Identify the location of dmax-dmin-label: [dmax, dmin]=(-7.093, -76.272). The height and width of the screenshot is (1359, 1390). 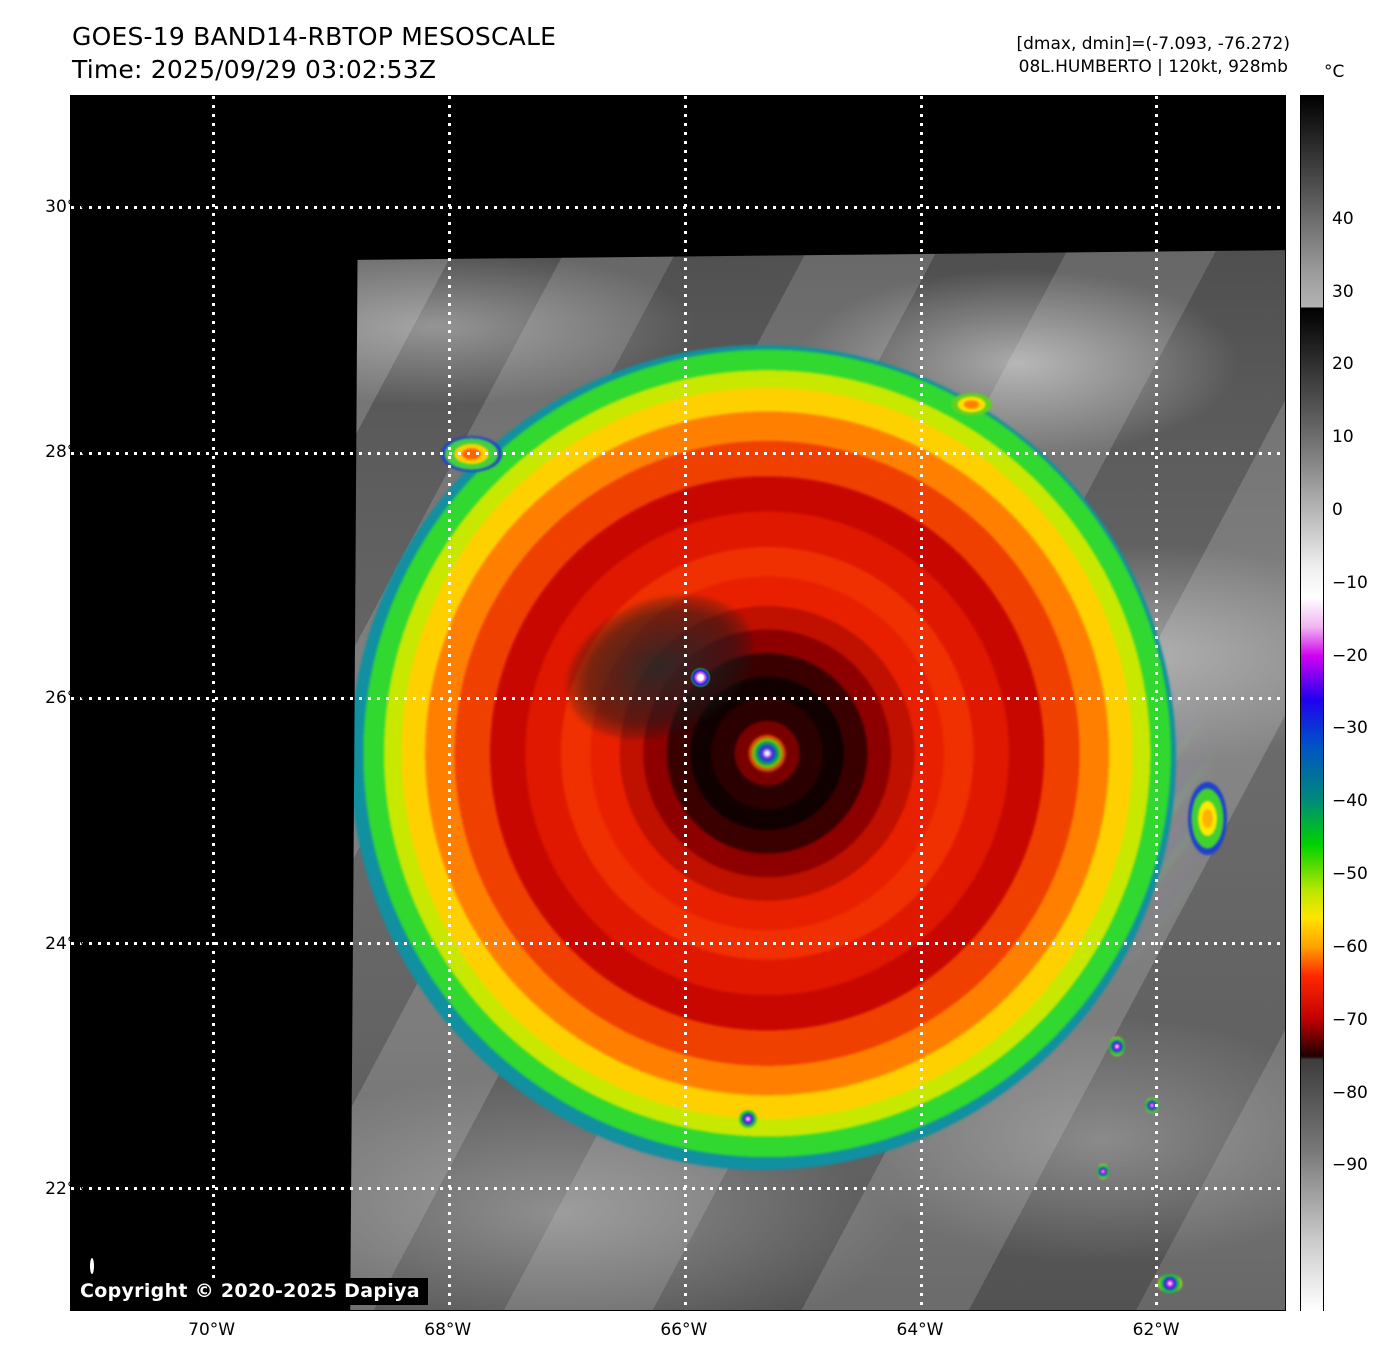
(1153, 44).